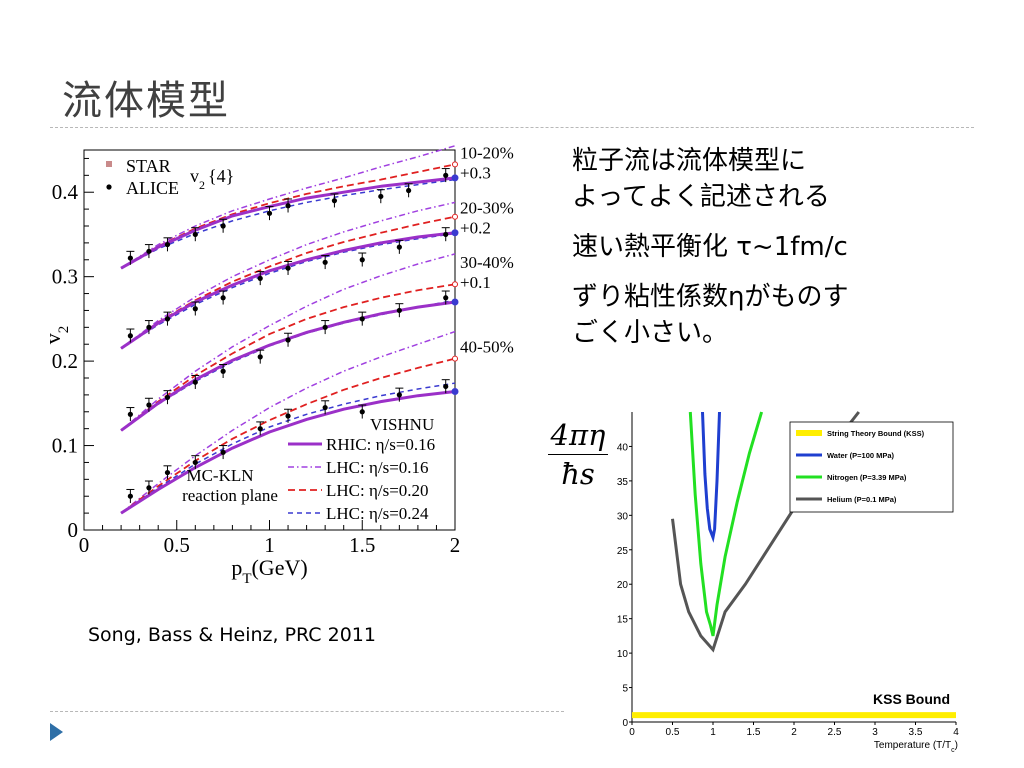 Image resolution: width=1024 pixels, height=768 pixels. What do you see at coordinates (916, 732) in the screenshot?
I see `x-tick-label: 3.5` at bounding box center [916, 732].